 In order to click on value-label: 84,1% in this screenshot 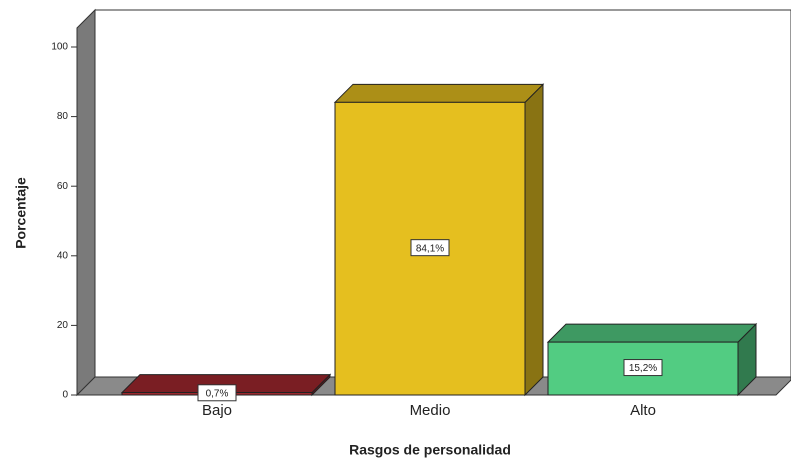, I will do `click(430, 248)`.